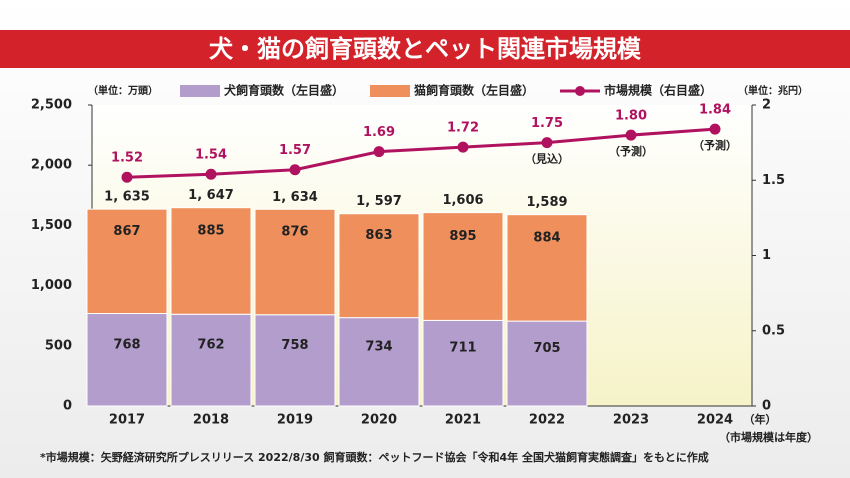 This screenshot has width=850, height=478. I want to click on y2-tick-label: 2, so click(766, 105).